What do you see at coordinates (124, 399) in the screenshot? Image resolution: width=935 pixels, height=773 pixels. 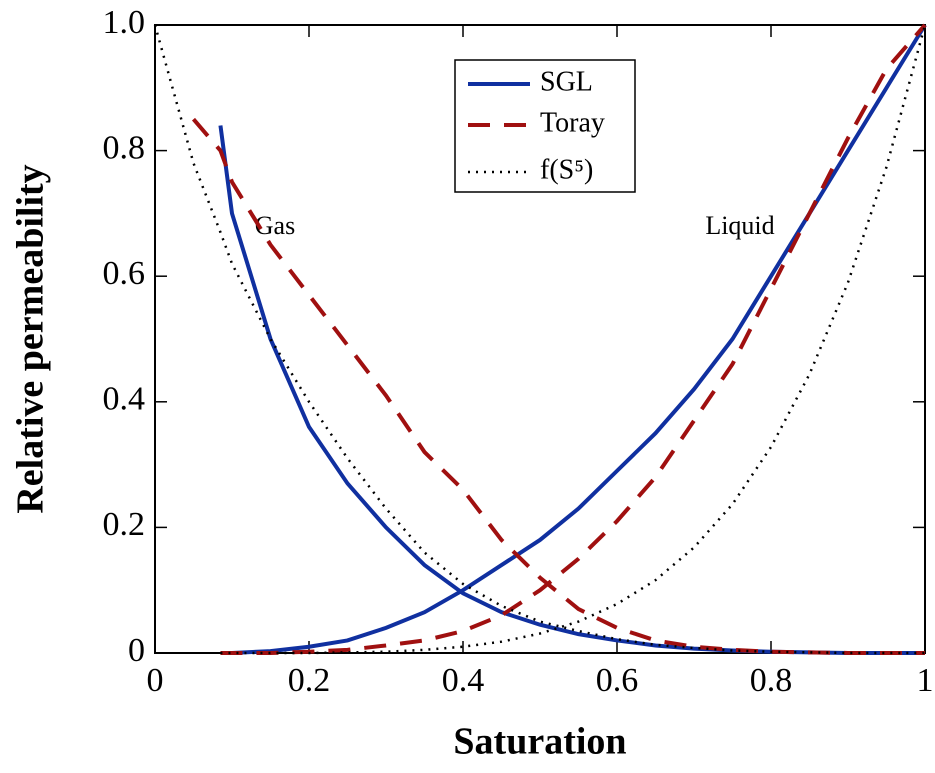 I see `y-tick-label: 0.4` at bounding box center [124, 399].